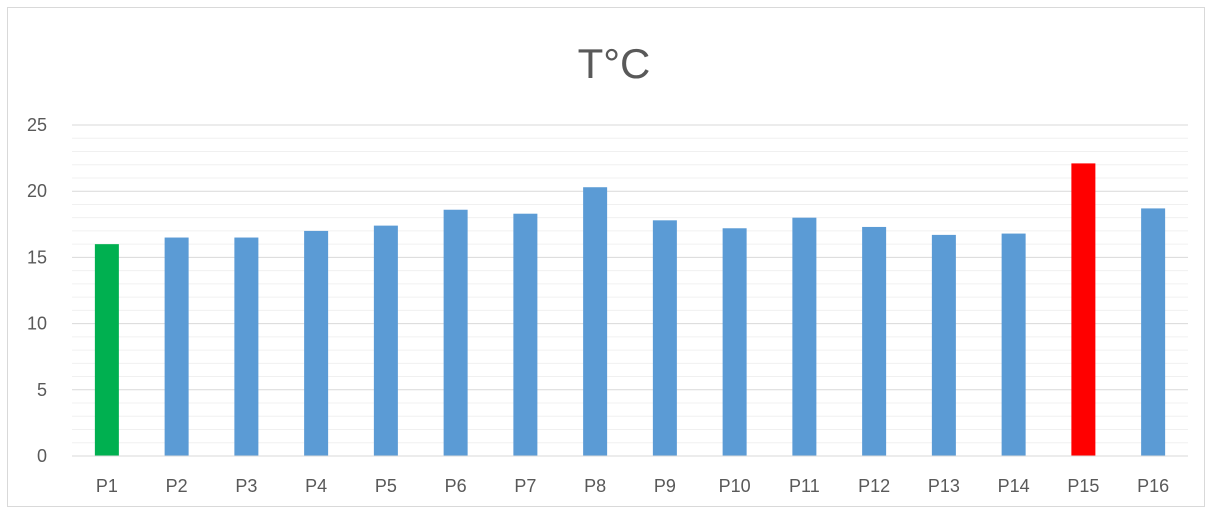 The image size is (1213, 513). What do you see at coordinates (874, 341) in the screenshot?
I see `bar-p12` at bounding box center [874, 341].